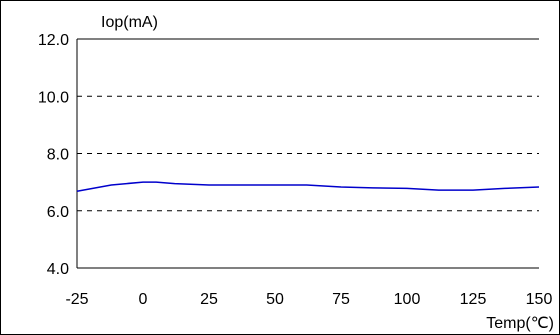 Image resolution: width=560 pixels, height=335 pixels. I want to click on y-tick-label: 6.0, so click(58, 212).